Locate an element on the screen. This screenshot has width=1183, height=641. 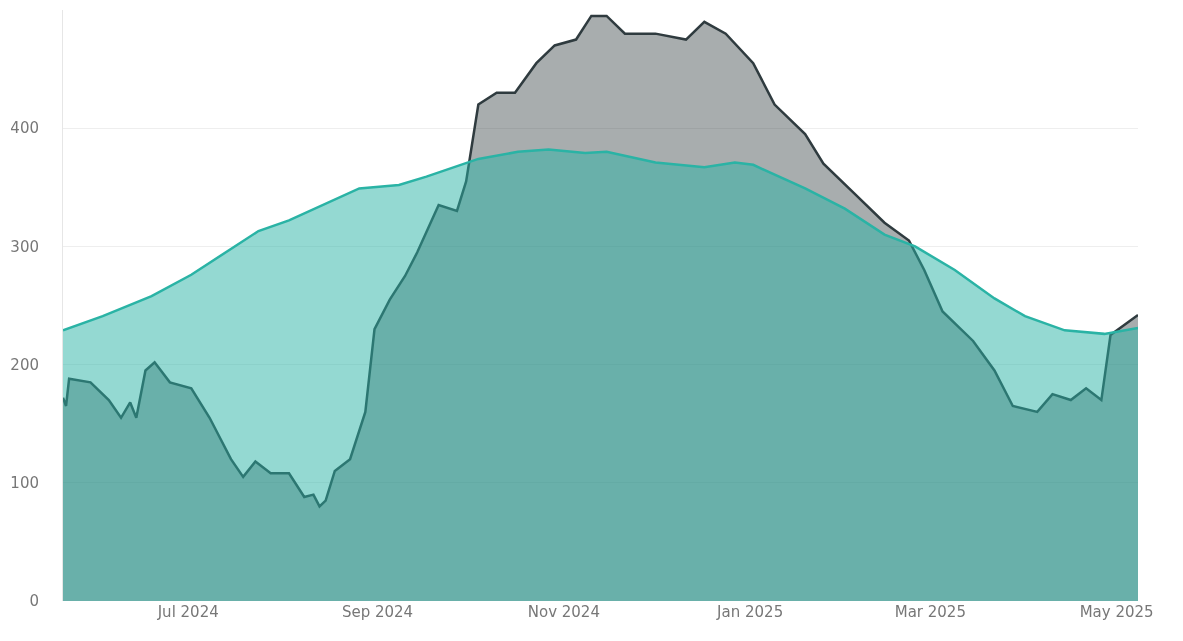
y-tick-label: 100 is located at coordinates (24, 483).